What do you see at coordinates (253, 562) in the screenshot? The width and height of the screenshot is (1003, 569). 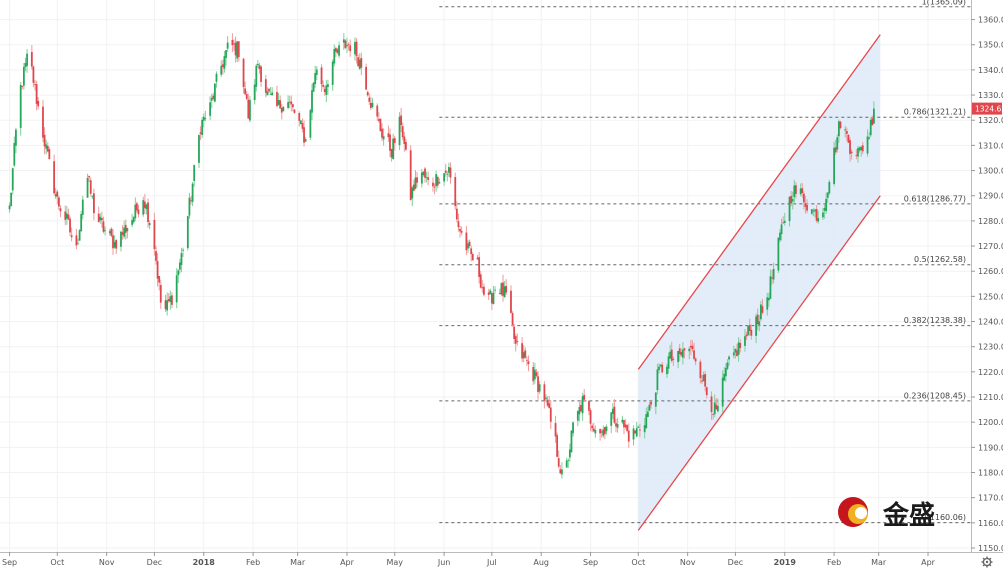 I see `x-tick-label: Feb` at bounding box center [253, 562].